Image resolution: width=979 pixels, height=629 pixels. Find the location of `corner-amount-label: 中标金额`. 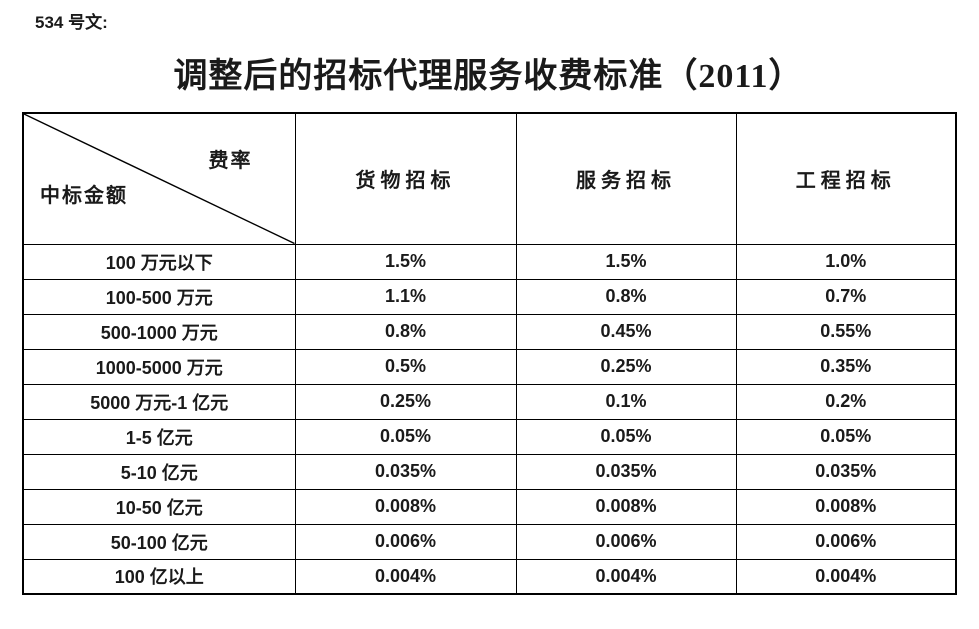

corner-amount-label: 中标金额 is located at coordinates (84, 195).